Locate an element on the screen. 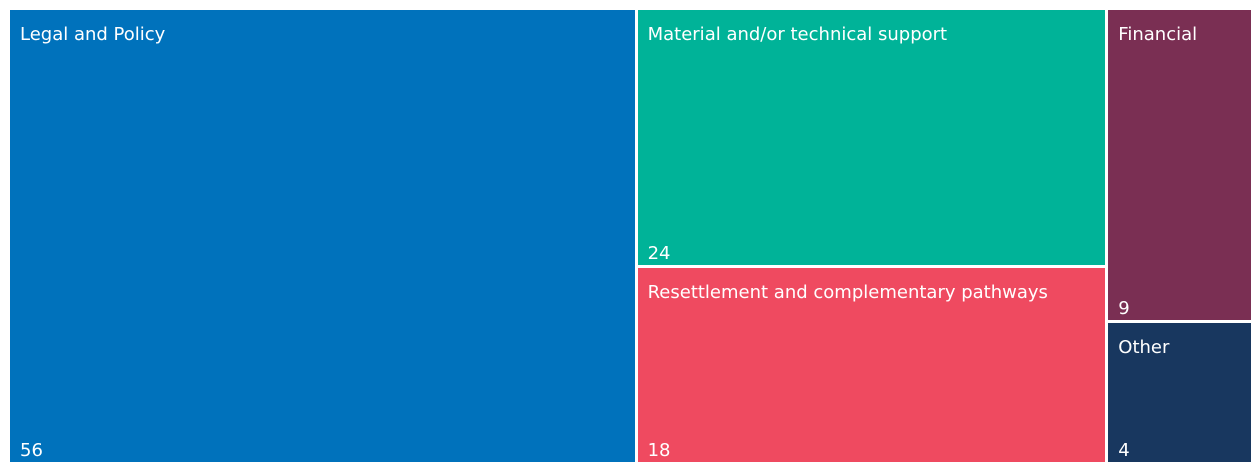 The height and width of the screenshot is (462, 1254). tile-label: Material and/or technical support is located at coordinates (797, 34).